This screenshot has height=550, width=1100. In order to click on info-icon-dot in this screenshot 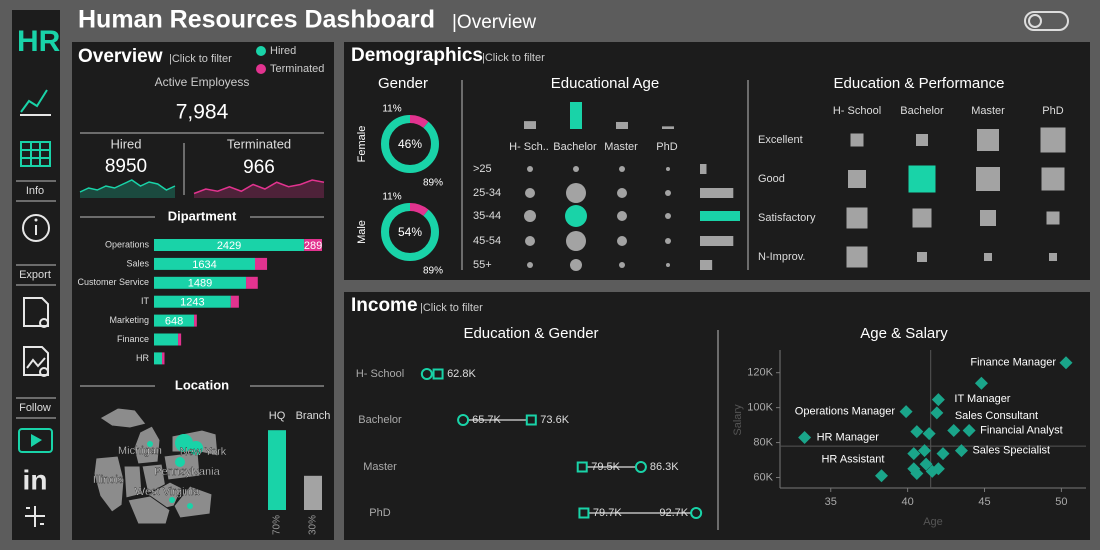, I will do `click(36, 220)`.